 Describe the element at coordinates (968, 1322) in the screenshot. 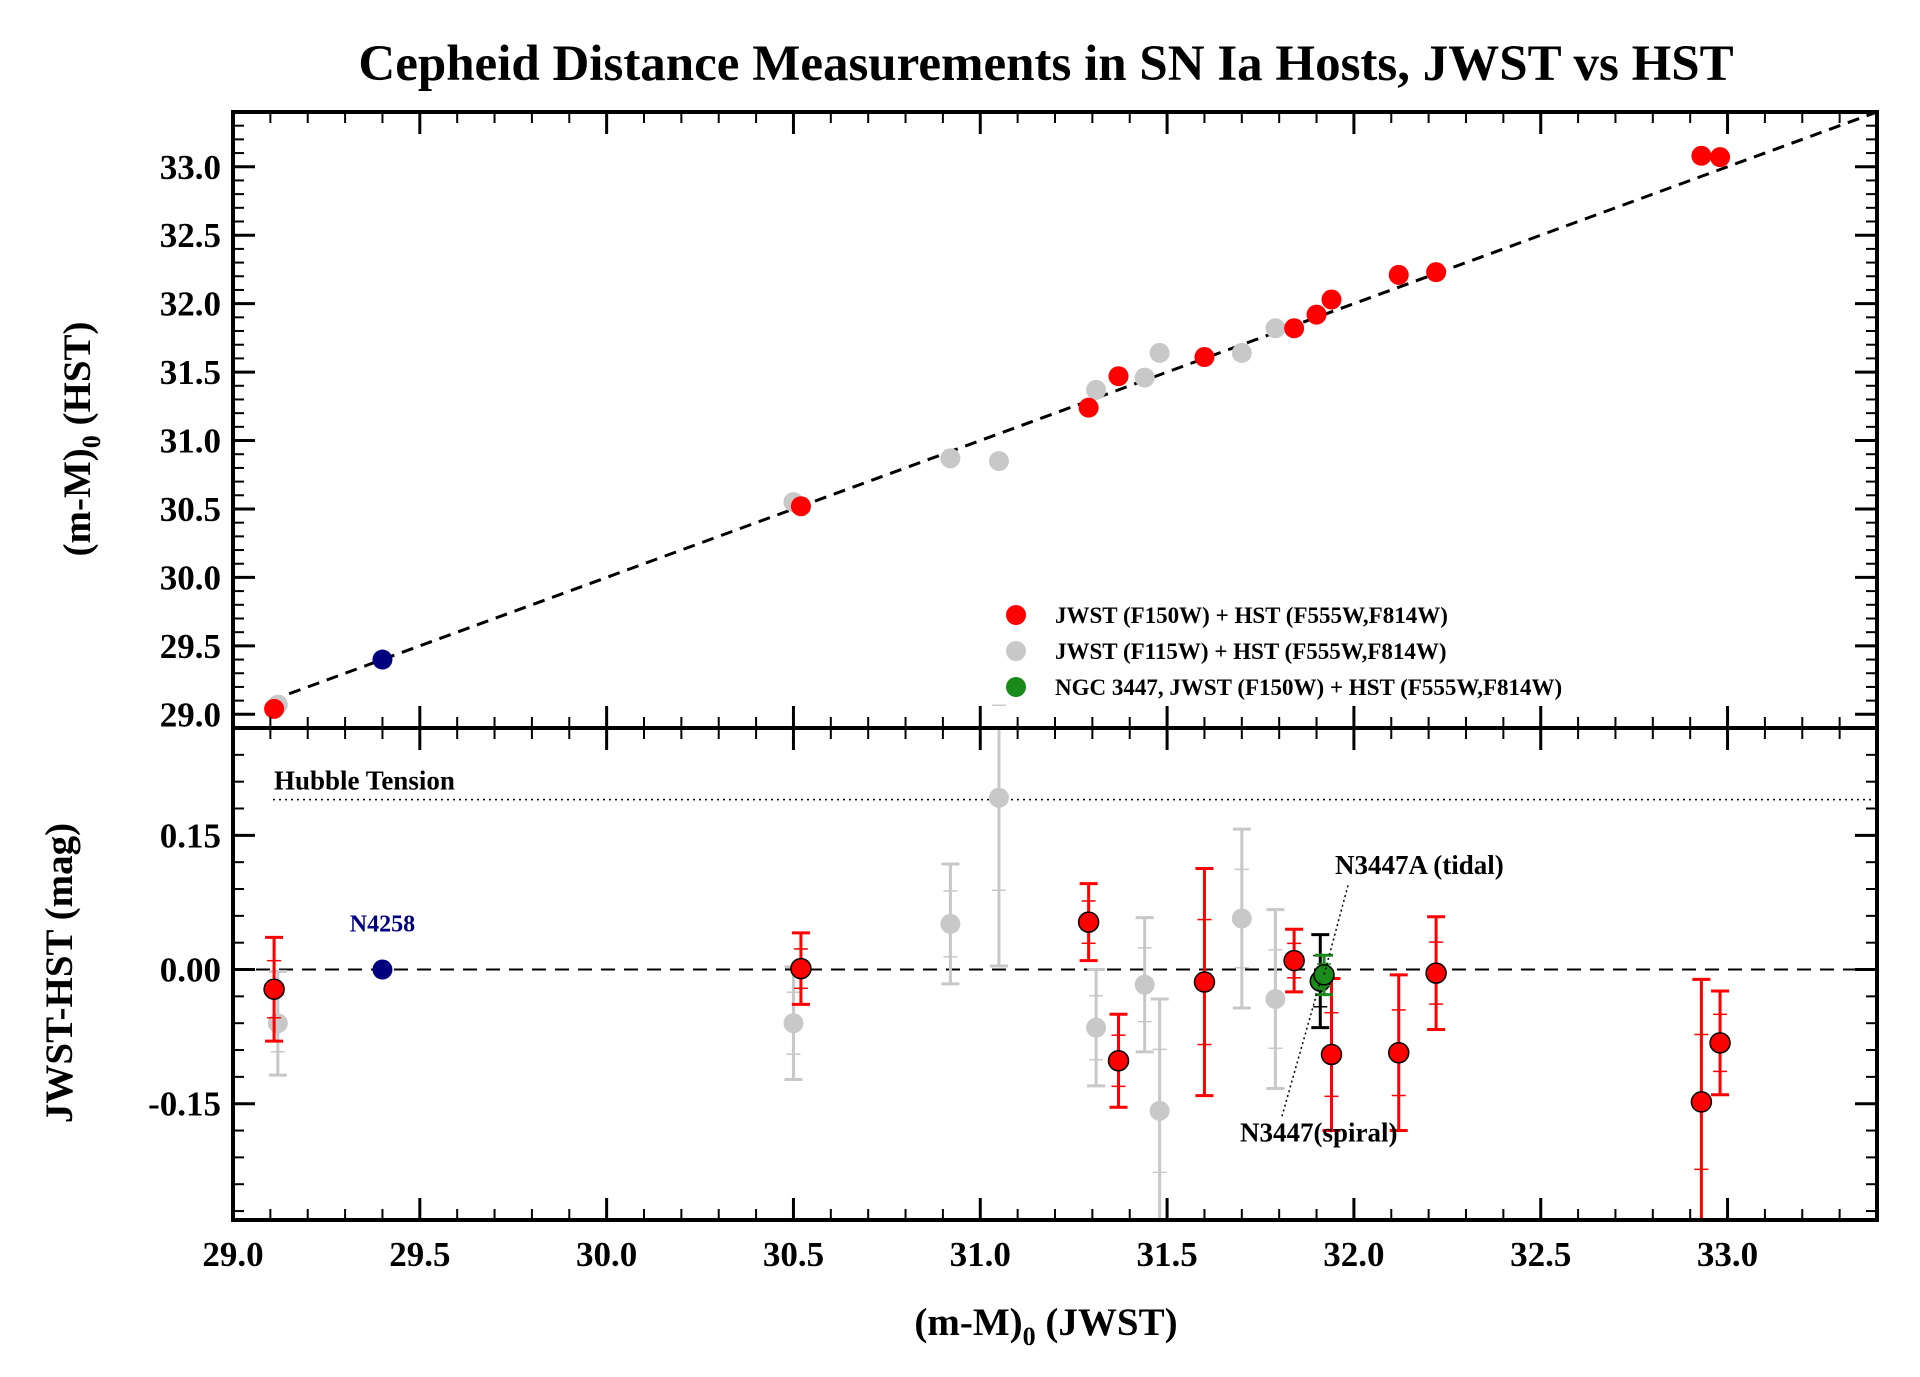

I see `x-axis-label-main: (m-M)` at that location.